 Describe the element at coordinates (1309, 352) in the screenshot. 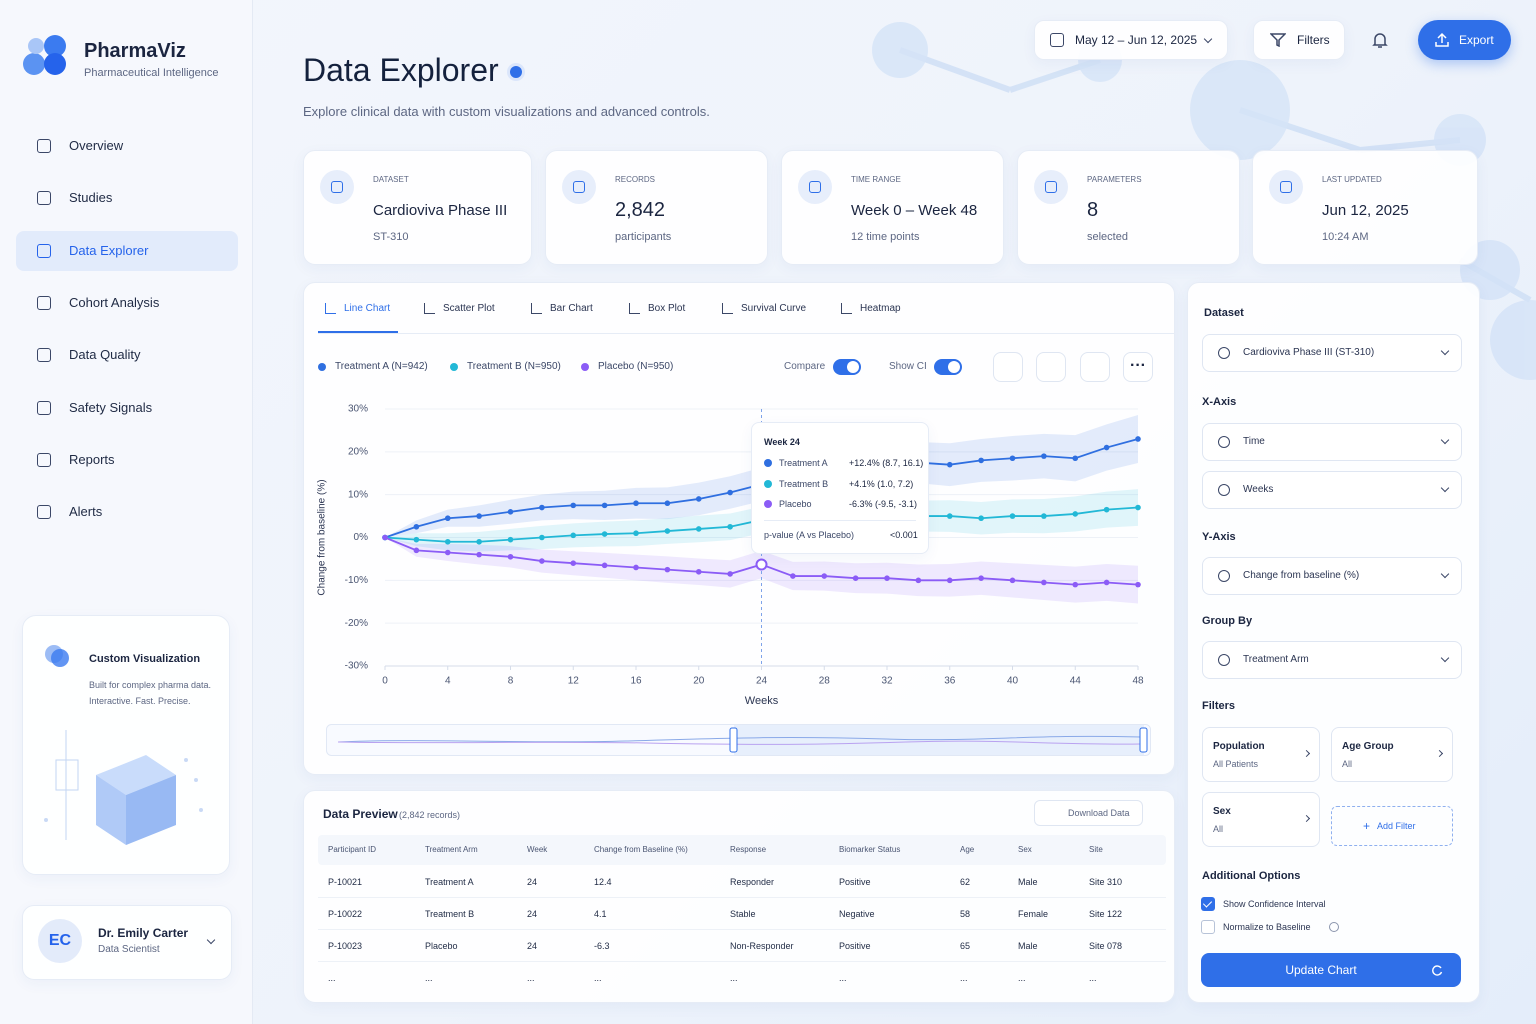

I see `select-value: Cardioviva Phase III (ST-310)` at that location.